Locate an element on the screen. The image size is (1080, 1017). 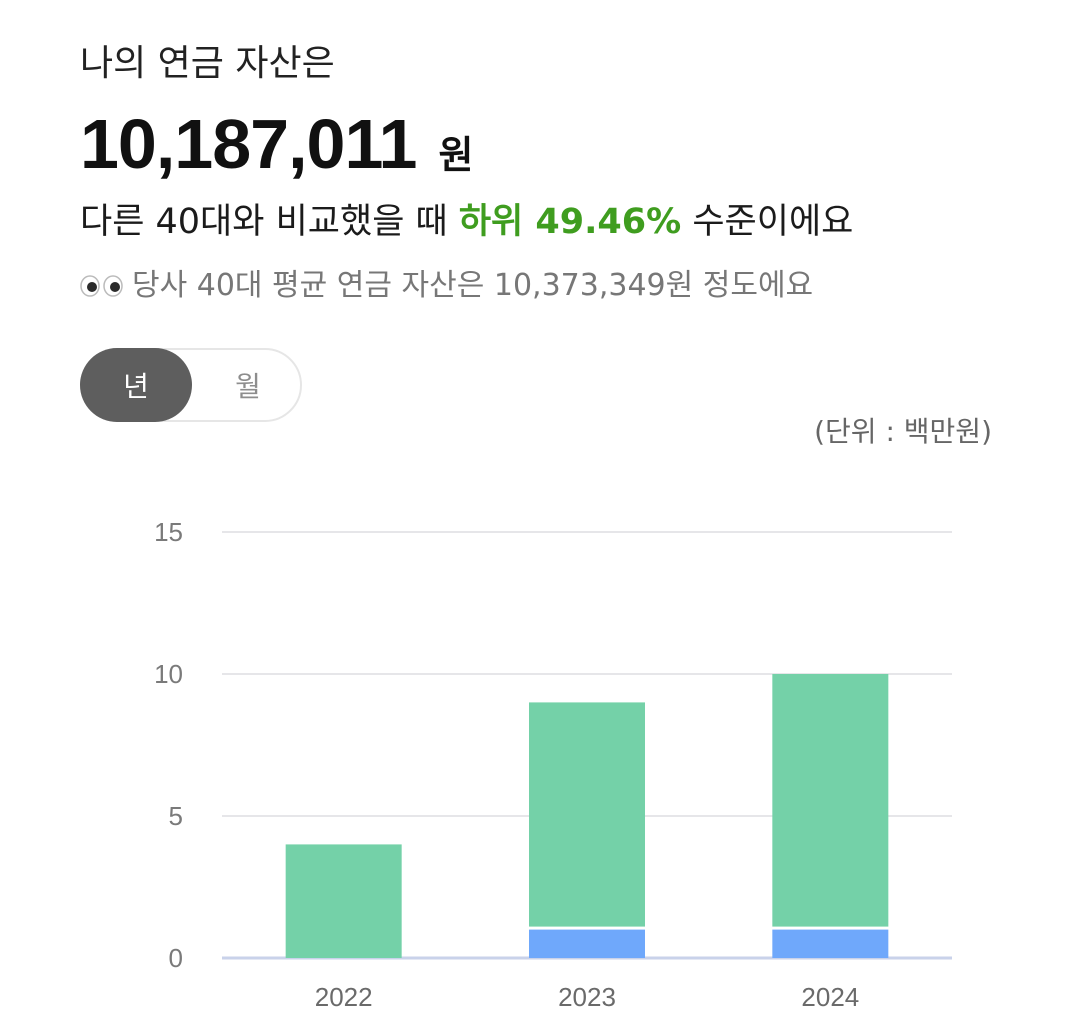
x-tick-label: 2024 is located at coordinates (830, 997).